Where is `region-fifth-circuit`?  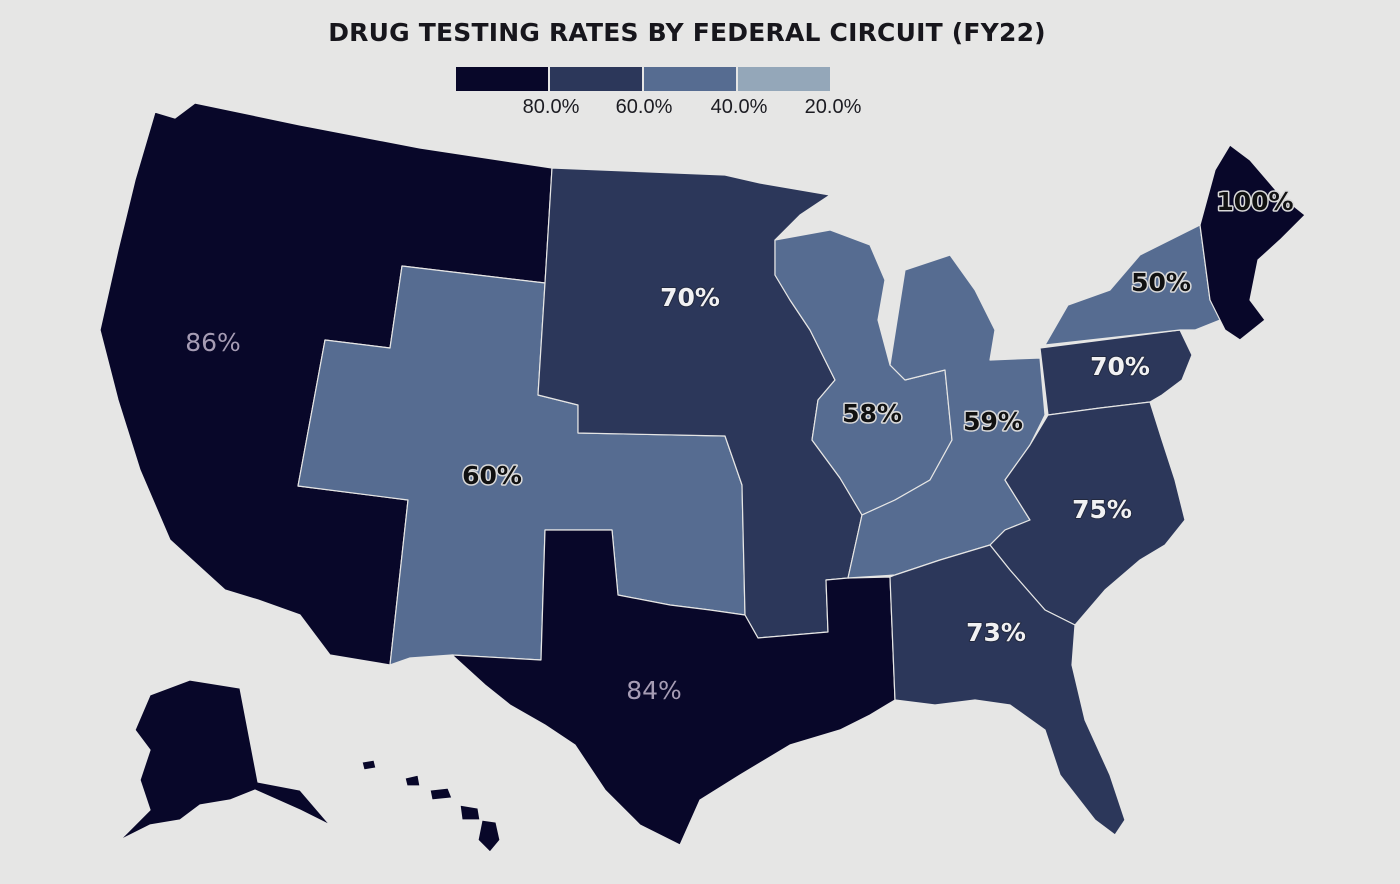 region-fifth-circuit is located at coordinates (673, 687).